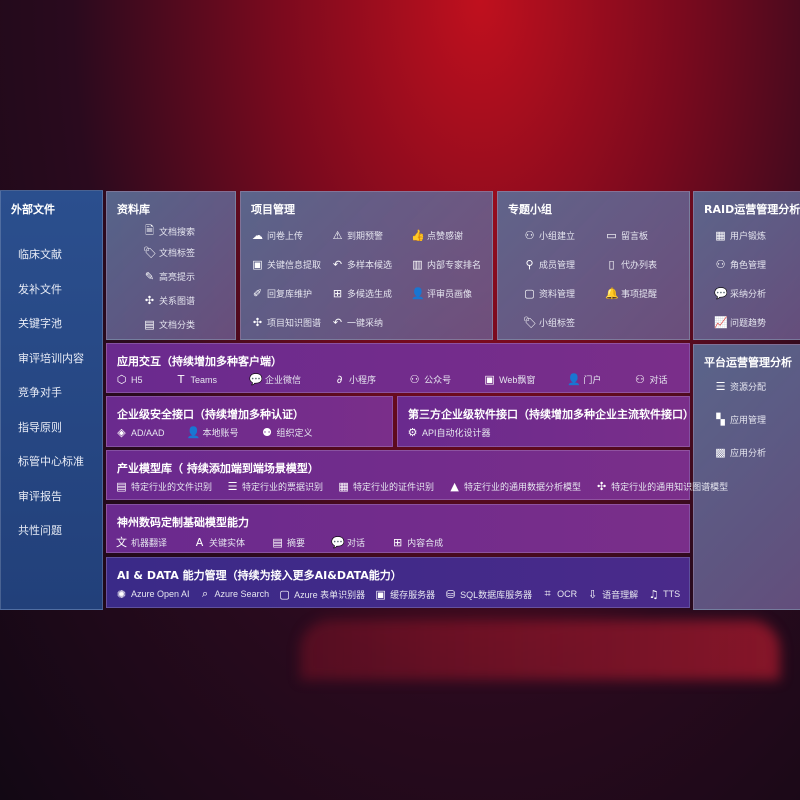  Describe the element at coordinates (385, 486) in the screenshot. I see `menu-item-id-card: ▦ 特定行业的证件识别` at that location.